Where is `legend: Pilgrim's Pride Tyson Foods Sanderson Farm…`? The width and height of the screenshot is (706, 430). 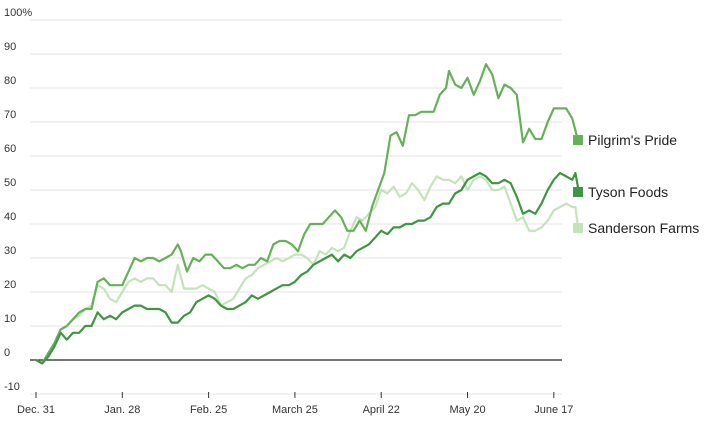
legend: Pilgrim's Pride Tyson Foods Sanderson Farm… is located at coordinates (636, 184).